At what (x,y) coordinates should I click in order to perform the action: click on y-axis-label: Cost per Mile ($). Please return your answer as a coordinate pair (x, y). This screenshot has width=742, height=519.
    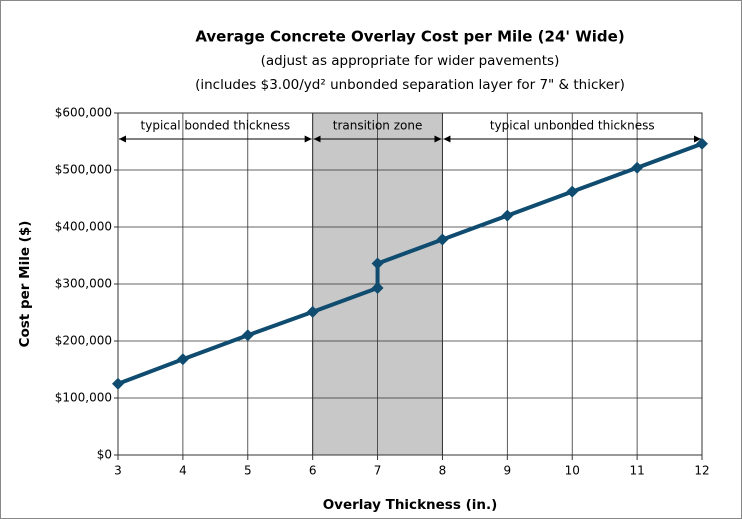
    Looking at the image, I should click on (25, 284).